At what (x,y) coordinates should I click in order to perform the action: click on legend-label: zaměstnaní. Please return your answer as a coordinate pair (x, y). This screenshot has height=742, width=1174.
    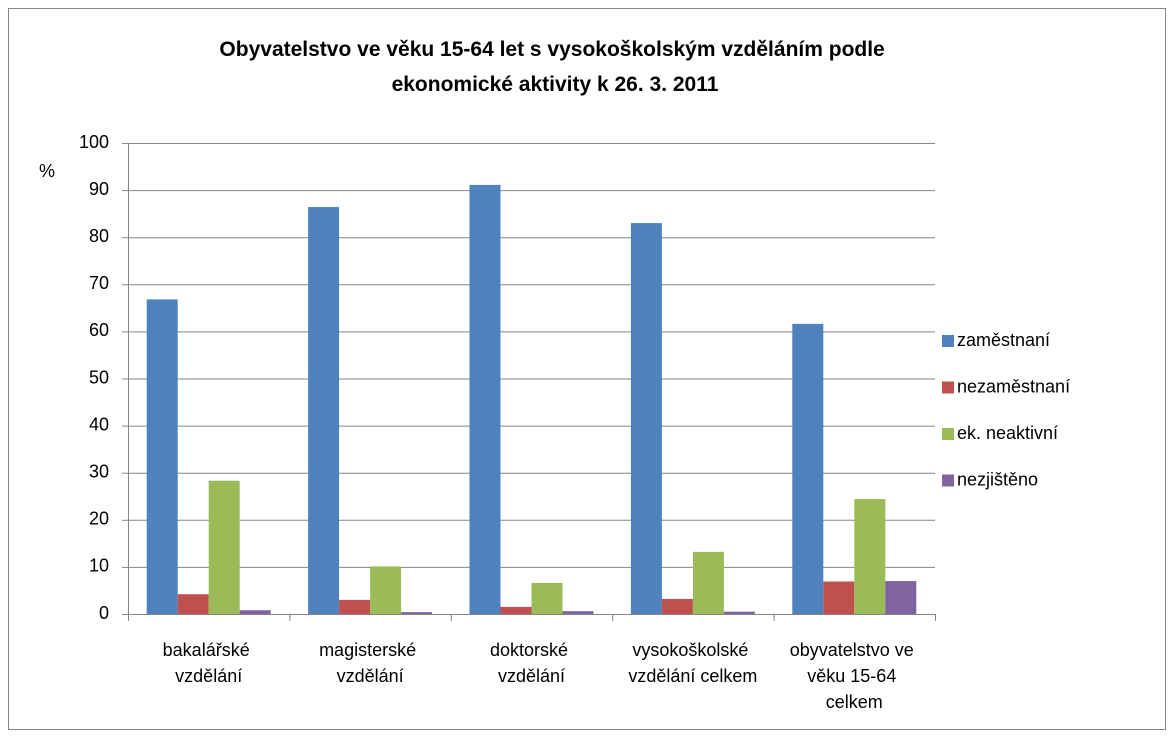
    Looking at the image, I should click on (1003, 340).